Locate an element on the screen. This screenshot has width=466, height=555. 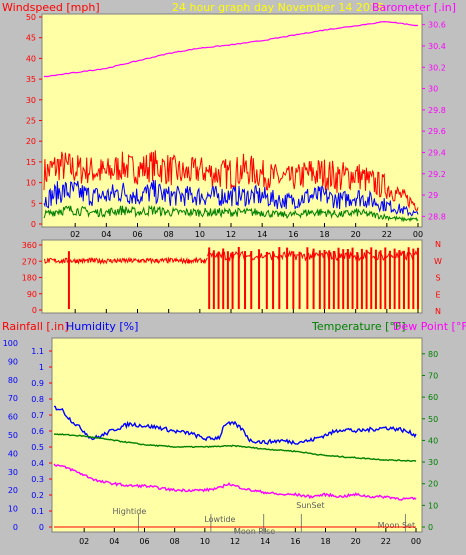
barometer-label: Barometer [.in] is located at coordinates (414, 7).